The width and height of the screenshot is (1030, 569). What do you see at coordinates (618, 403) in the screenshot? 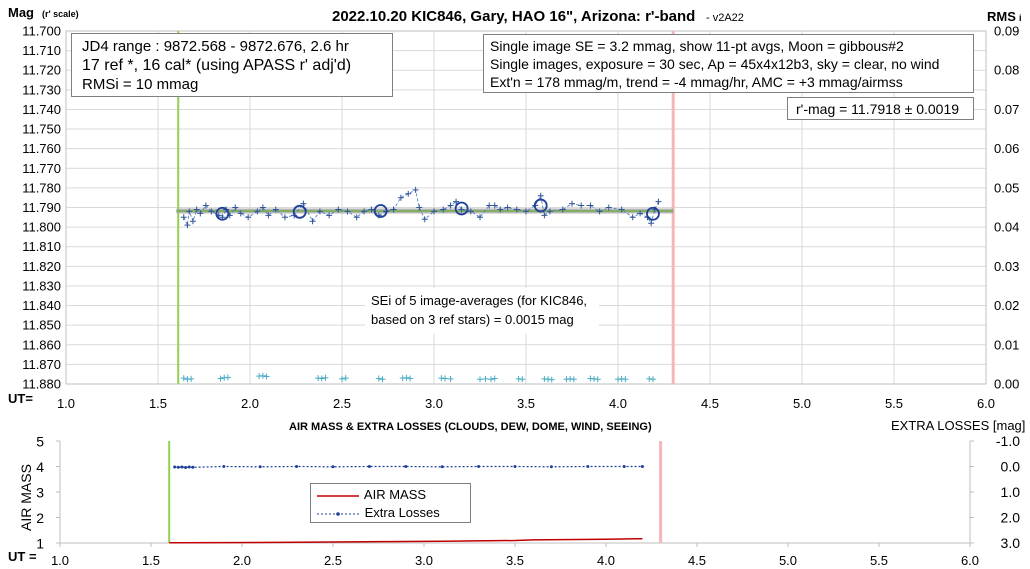
I see `x-tick-label: 4.0` at bounding box center [618, 403].